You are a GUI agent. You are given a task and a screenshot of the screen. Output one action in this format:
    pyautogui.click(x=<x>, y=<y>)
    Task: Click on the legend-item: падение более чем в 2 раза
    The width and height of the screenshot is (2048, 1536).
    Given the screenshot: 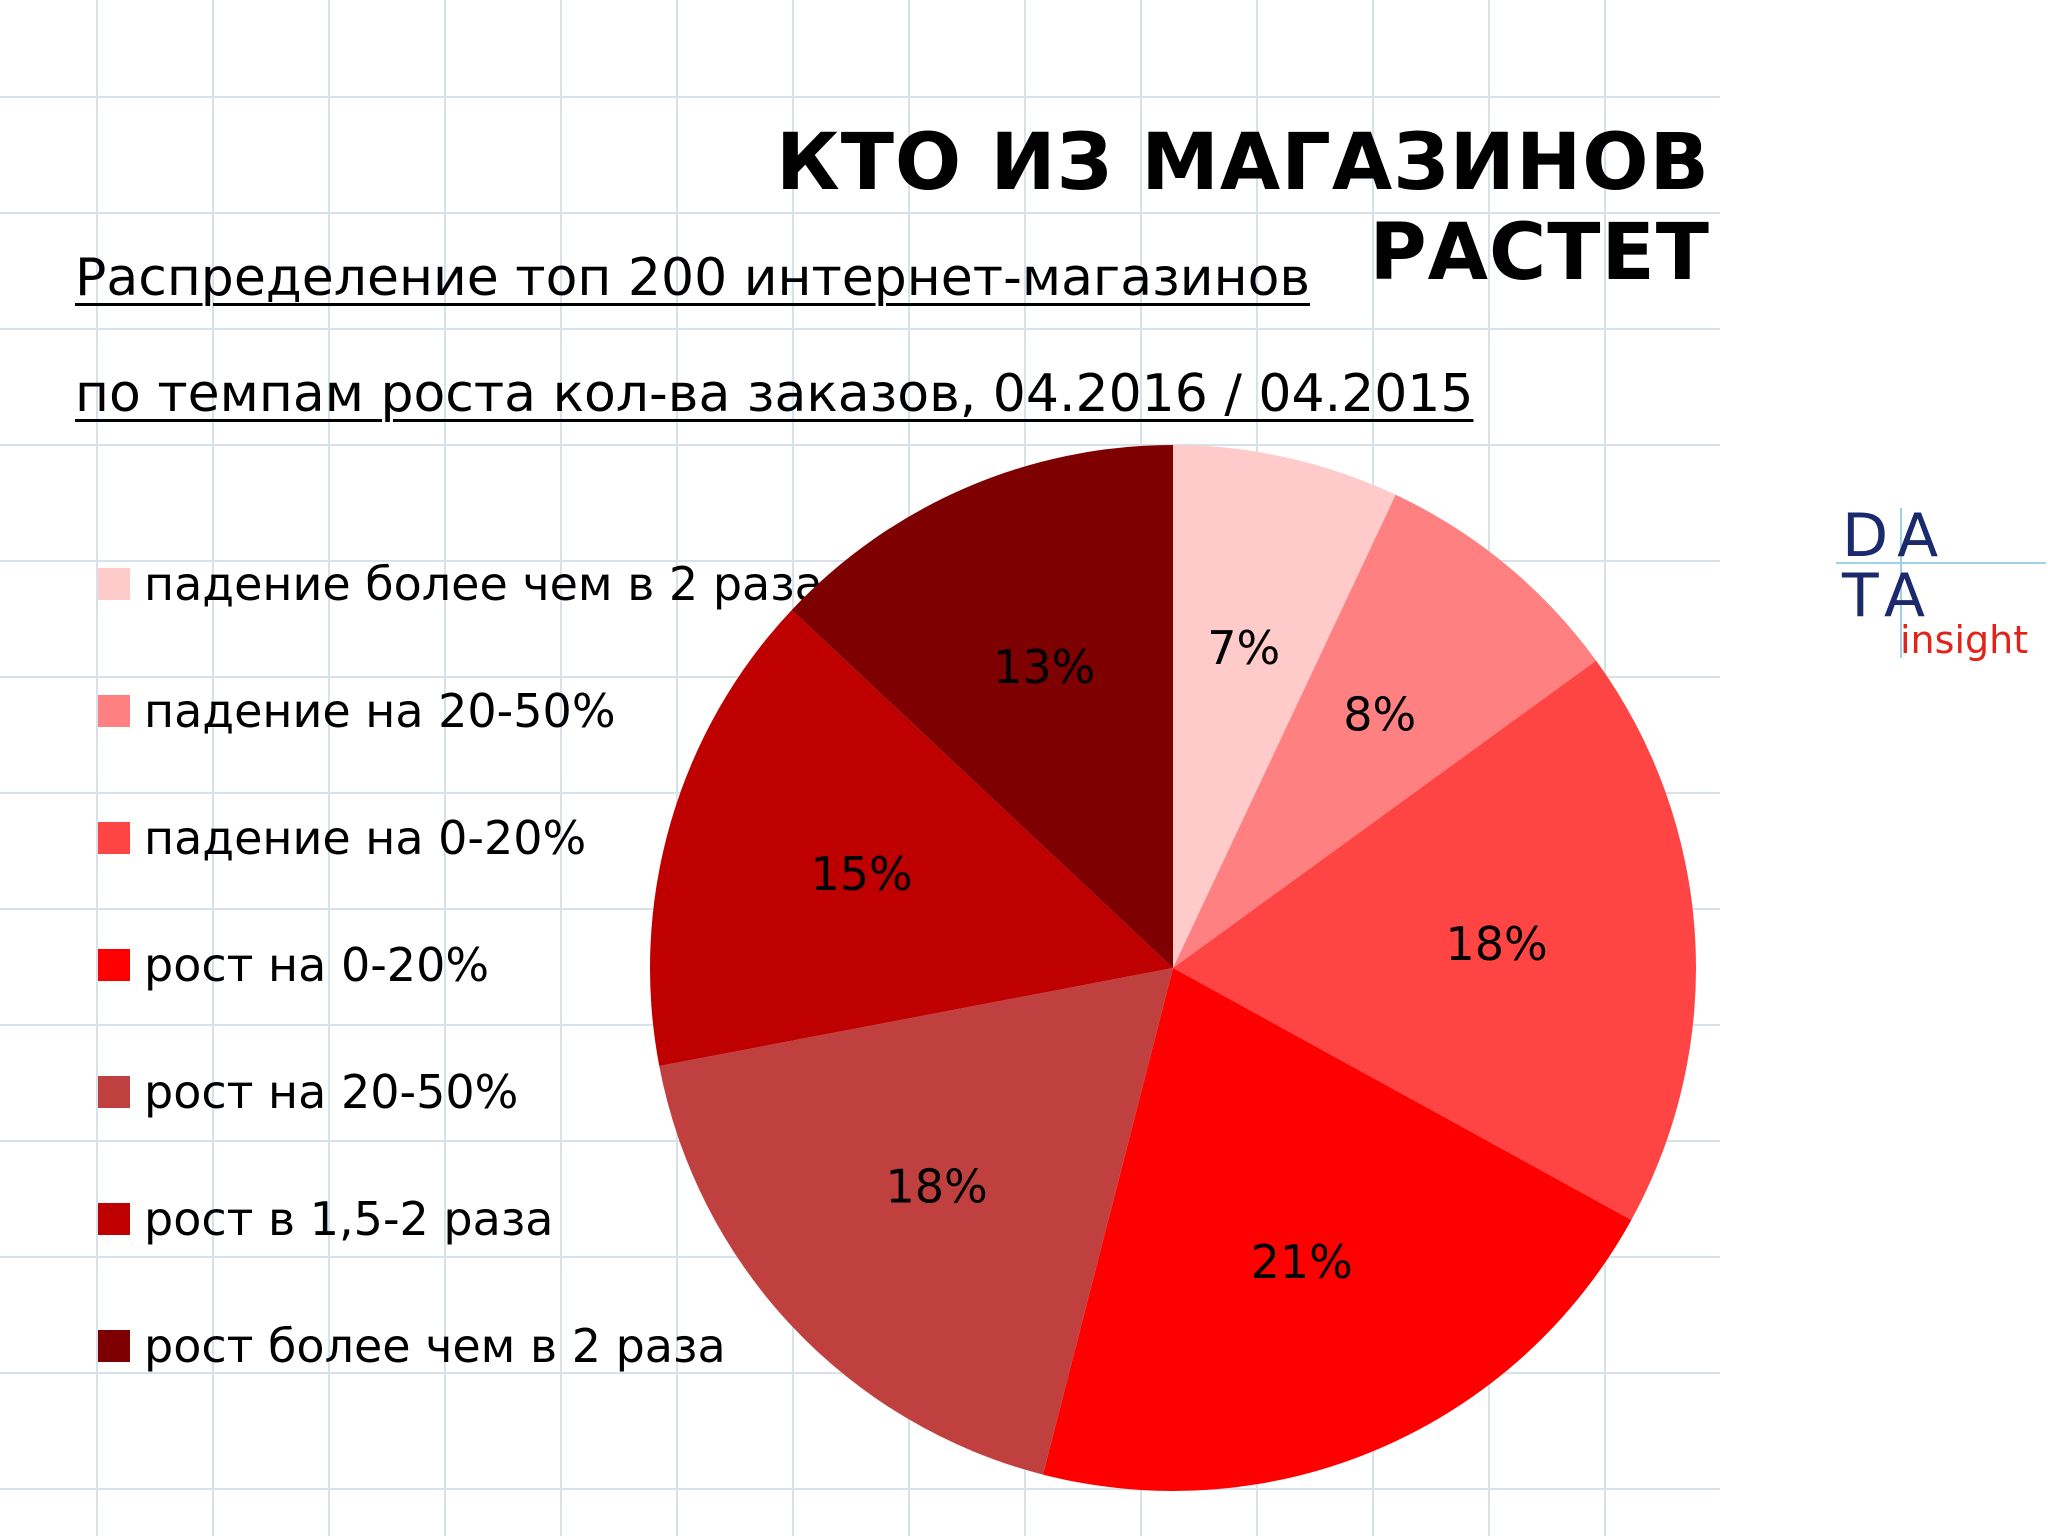 What is the action you would take?
    pyautogui.click(x=460, y=583)
    